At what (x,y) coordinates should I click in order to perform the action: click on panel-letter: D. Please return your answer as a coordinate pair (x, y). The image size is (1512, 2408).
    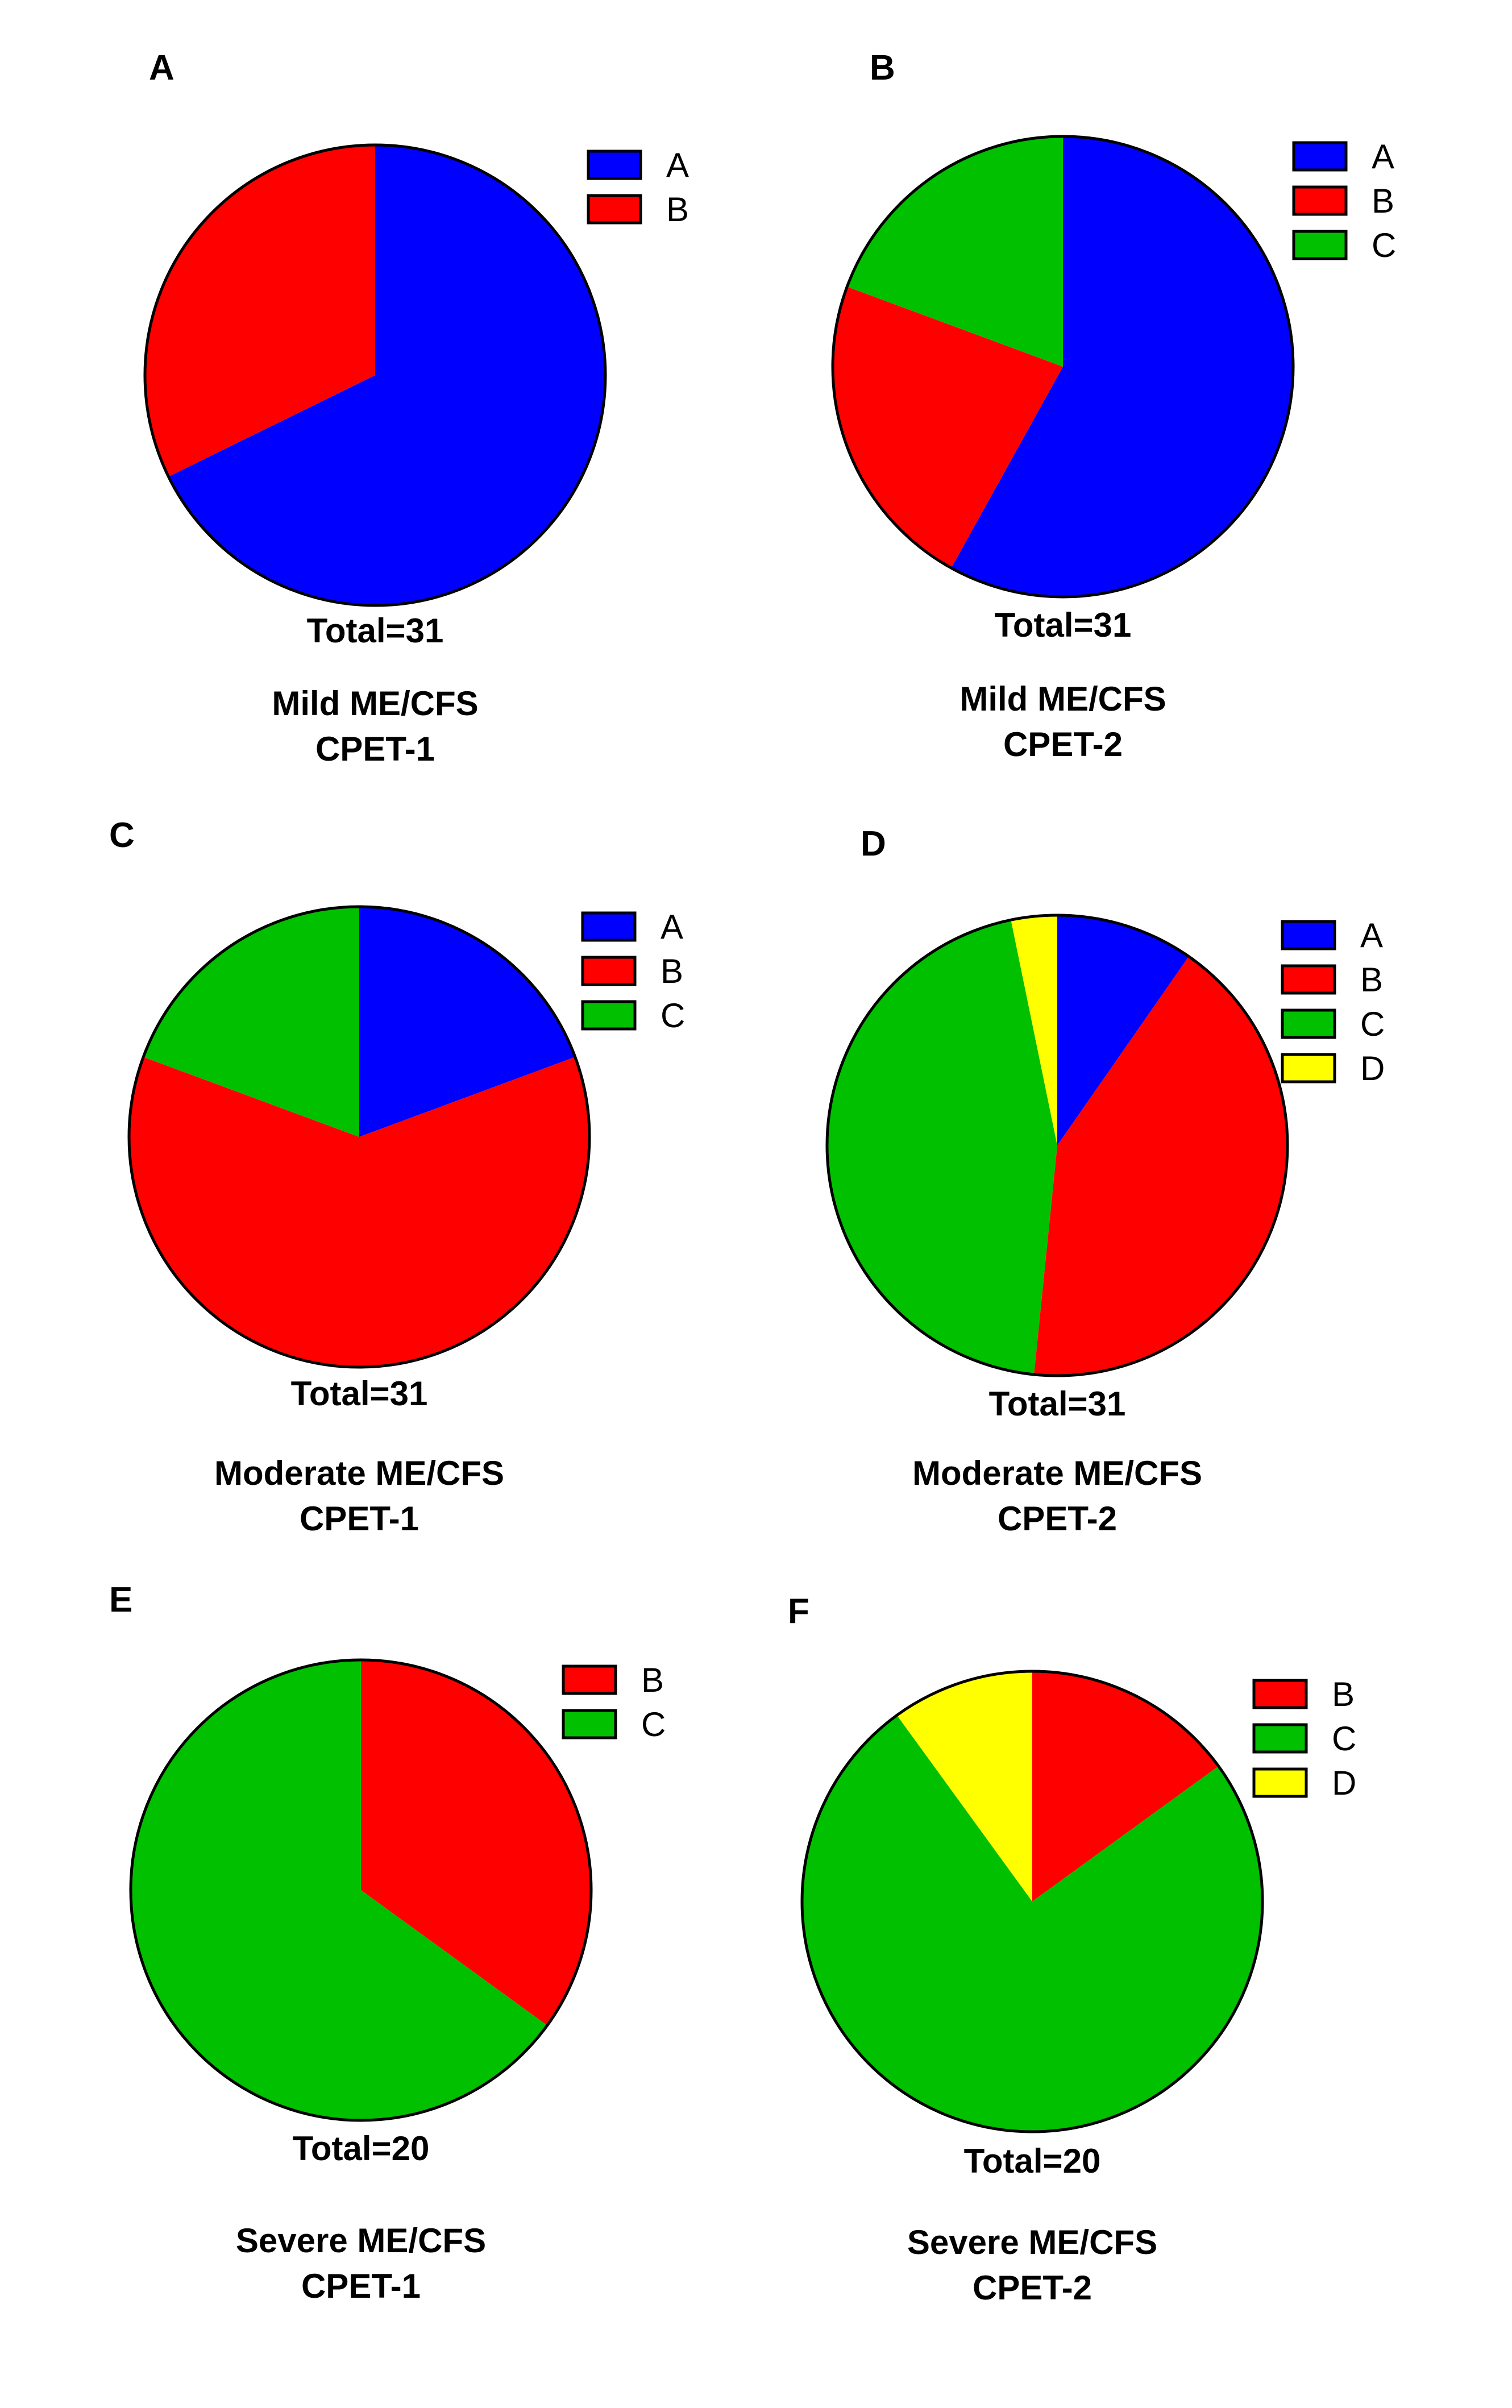
    Looking at the image, I should click on (873, 843).